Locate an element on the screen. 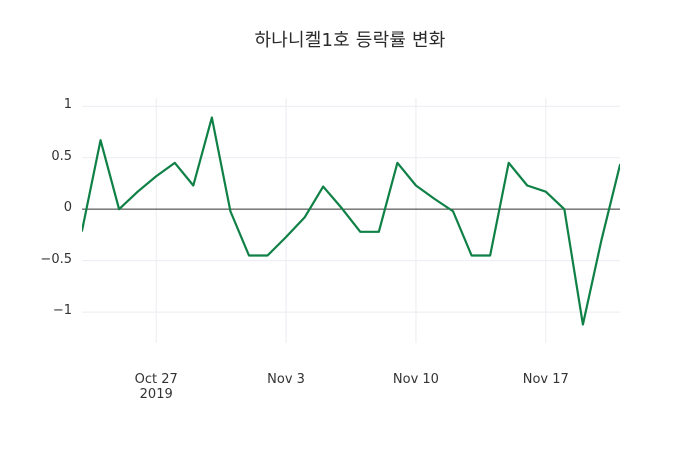 The width and height of the screenshot is (700, 450). y-axis-tick-labels: 1 0.5 0 −0.5 −1 is located at coordinates (50, 225).